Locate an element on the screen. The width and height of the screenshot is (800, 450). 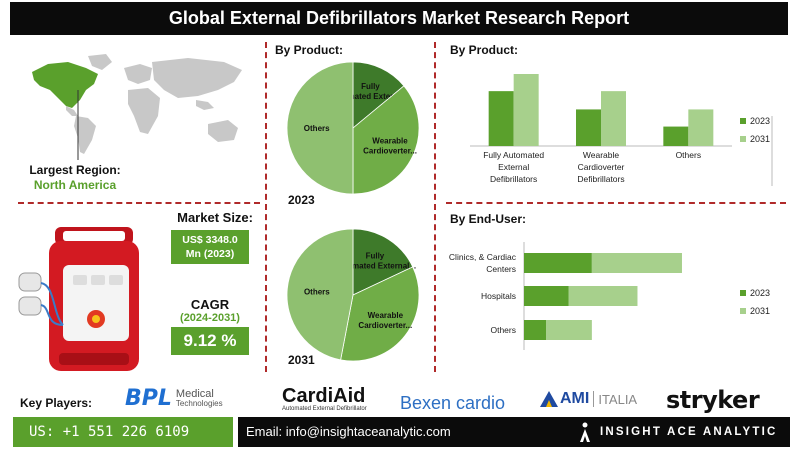
world-map-image is located at coordinates (137, 107).